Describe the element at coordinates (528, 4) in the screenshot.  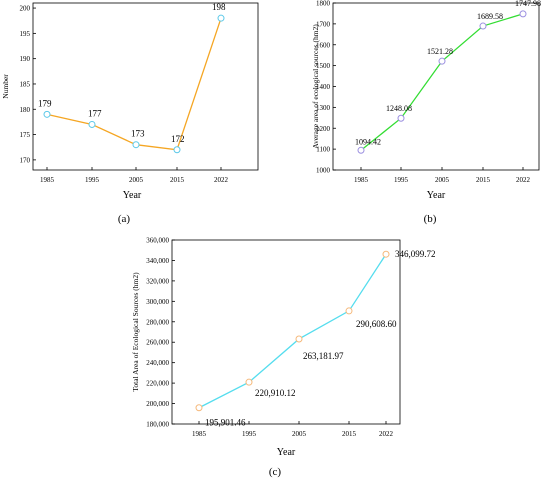
I see `data-label: 1747.98` at that location.